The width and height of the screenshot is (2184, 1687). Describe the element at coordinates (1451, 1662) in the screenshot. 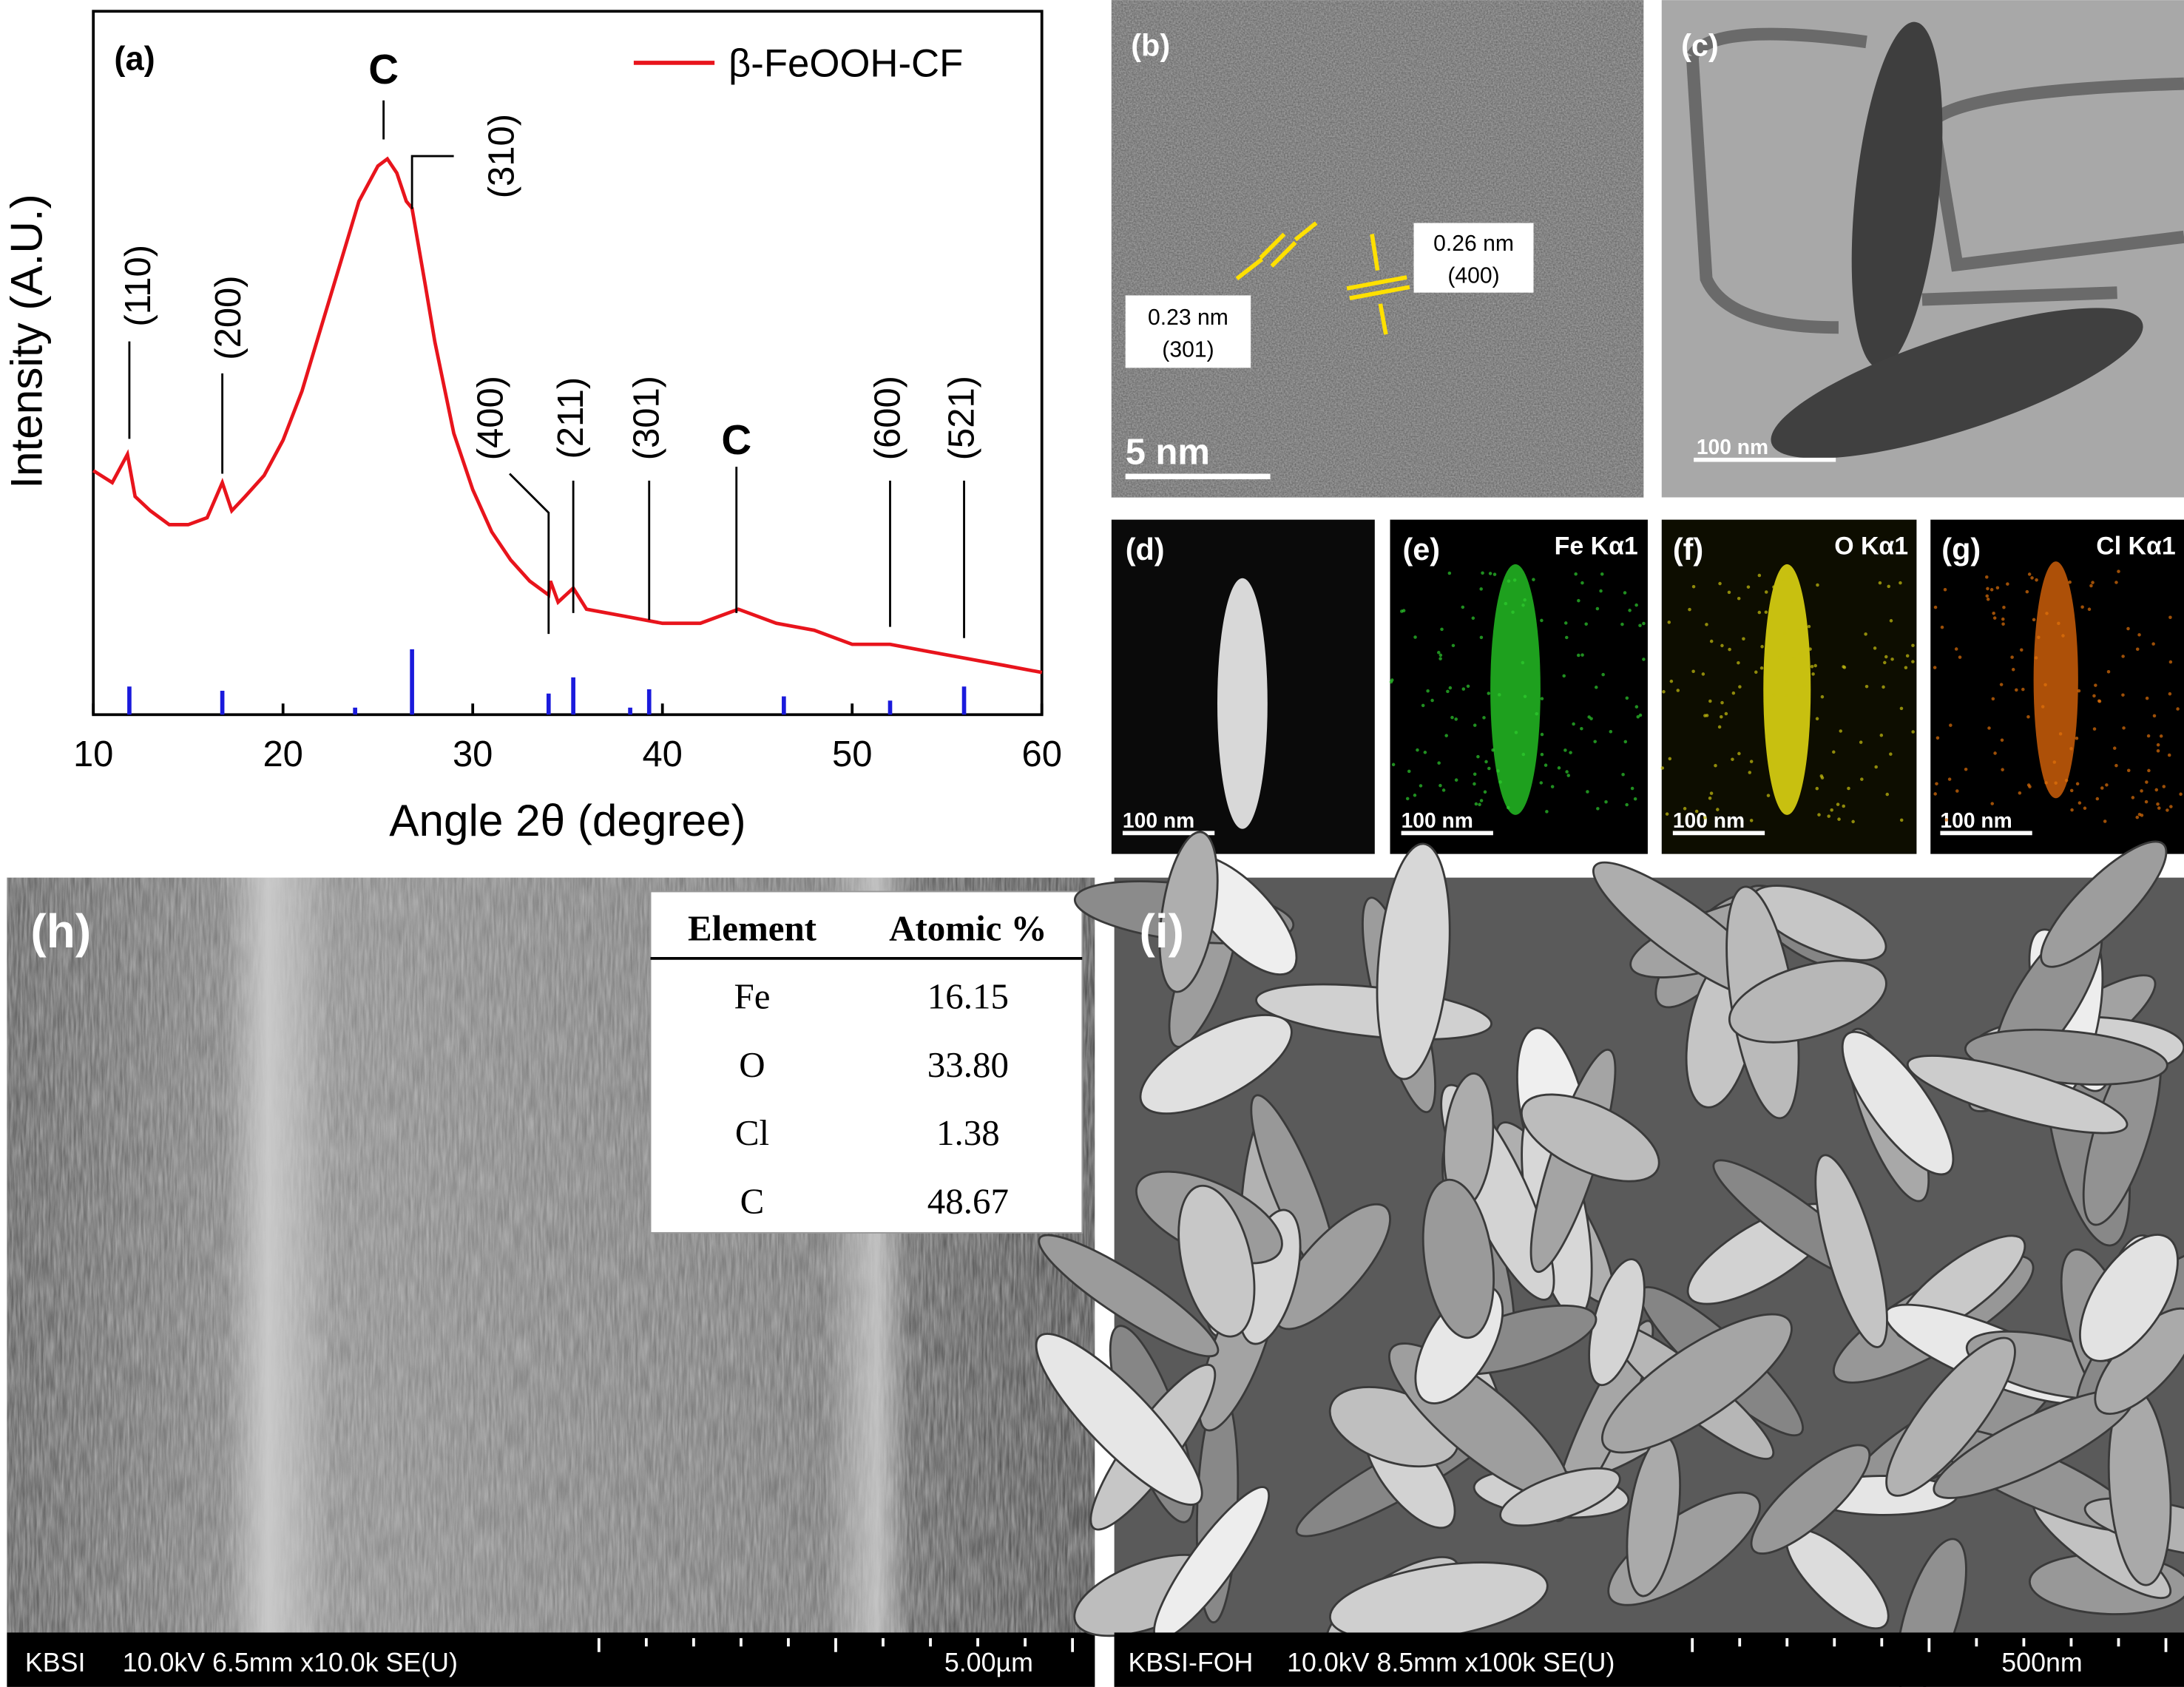

I see `imaging-conditions: 10.0kV 8.5mm x100k SE(U)` at that location.